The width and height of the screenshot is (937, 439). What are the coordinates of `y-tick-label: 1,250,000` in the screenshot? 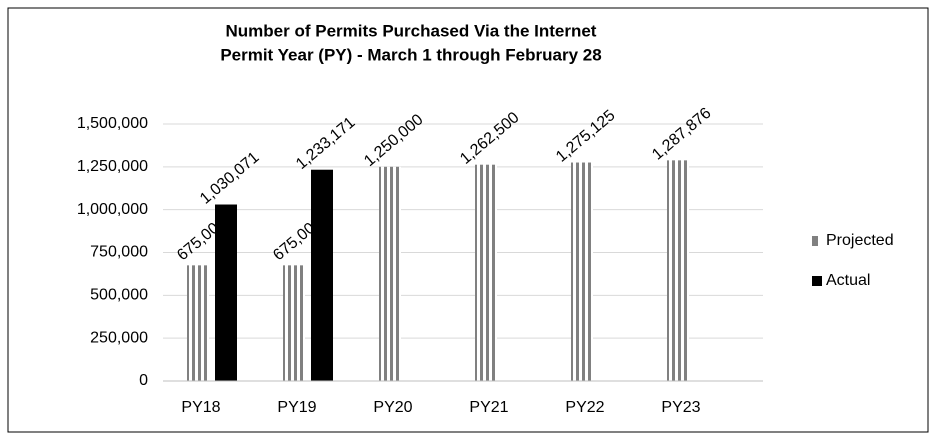 It's located at (112, 166).